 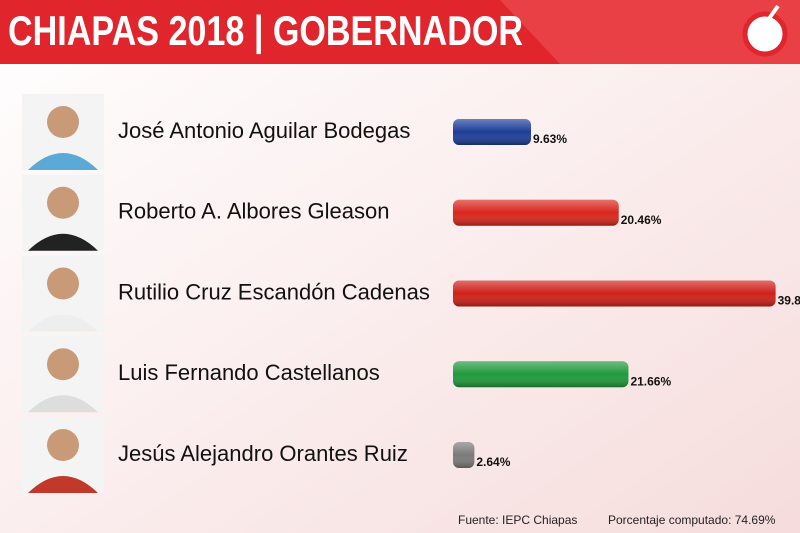 I want to click on value-label: 39.83%, so click(x=789, y=301).